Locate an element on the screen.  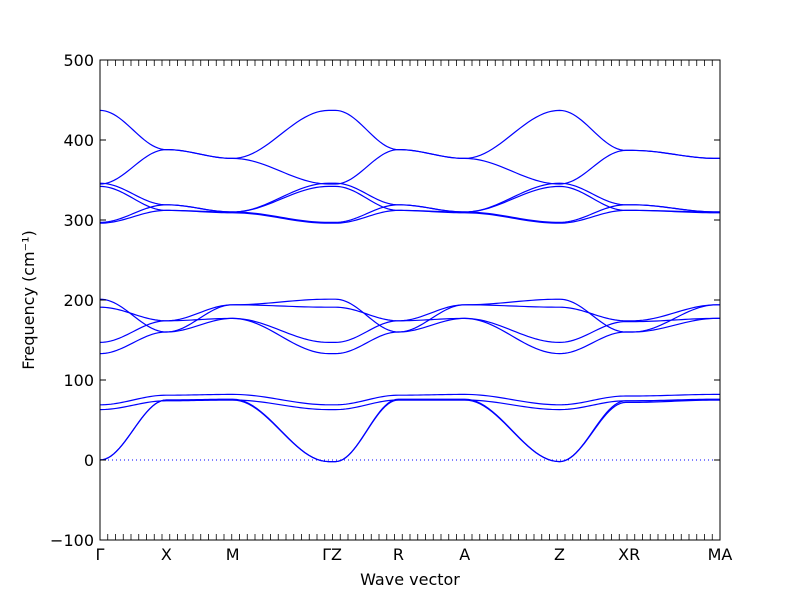
x-axis-label: Wave vector is located at coordinates (410, 579).